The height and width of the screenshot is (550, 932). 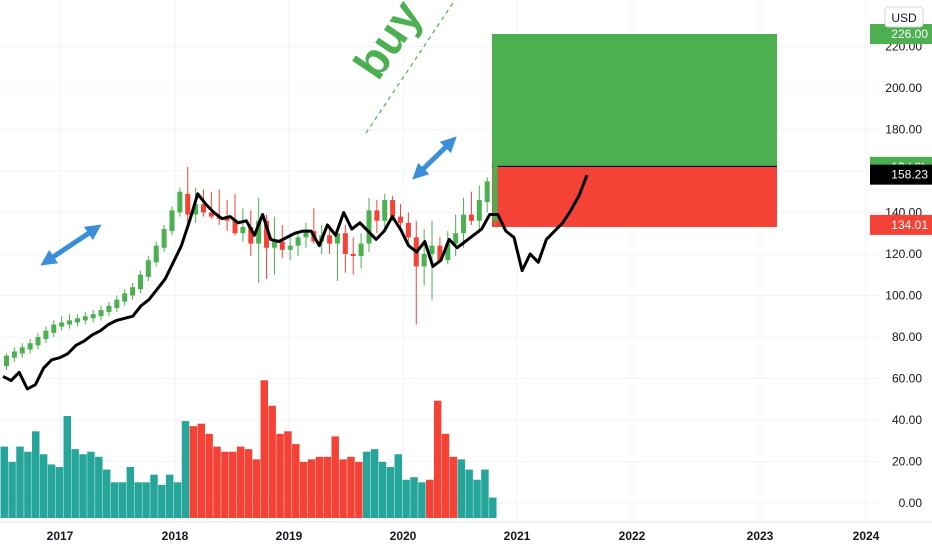 What do you see at coordinates (866, 536) in the screenshot?
I see `x-tick-label: 2024` at bounding box center [866, 536].